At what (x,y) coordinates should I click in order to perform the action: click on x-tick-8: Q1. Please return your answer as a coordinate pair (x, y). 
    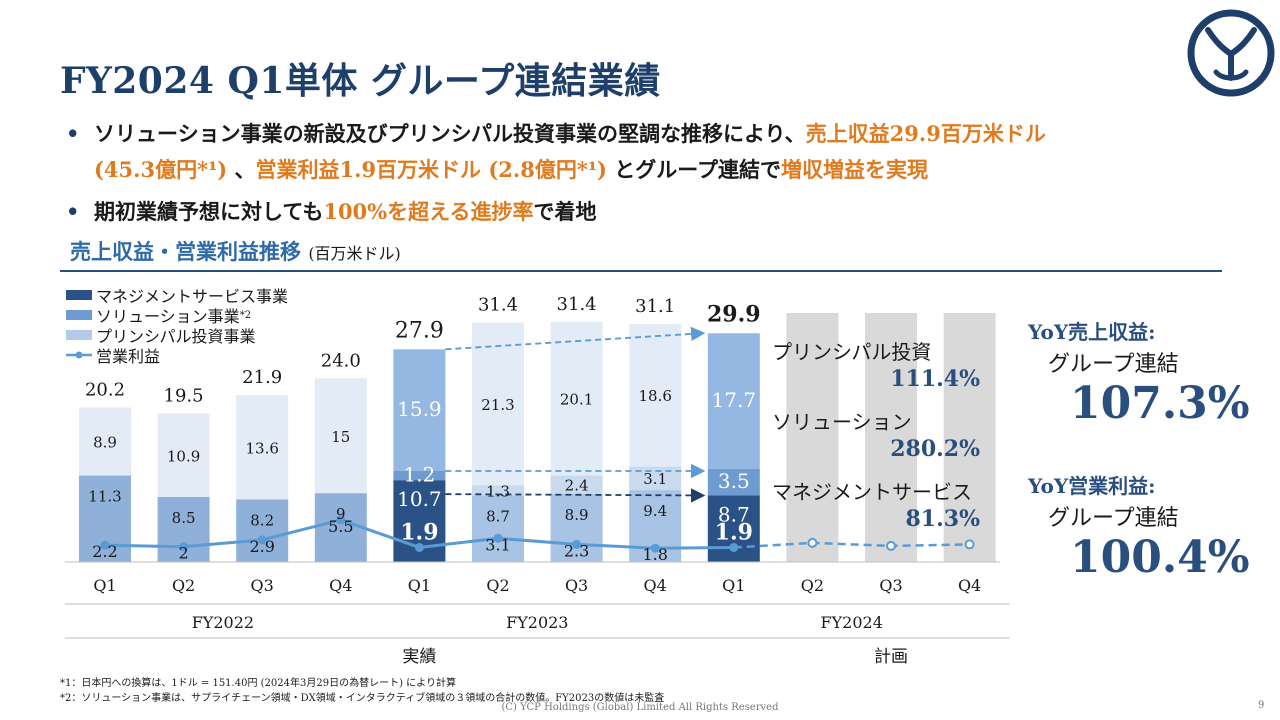
    Looking at the image, I should click on (733, 585).